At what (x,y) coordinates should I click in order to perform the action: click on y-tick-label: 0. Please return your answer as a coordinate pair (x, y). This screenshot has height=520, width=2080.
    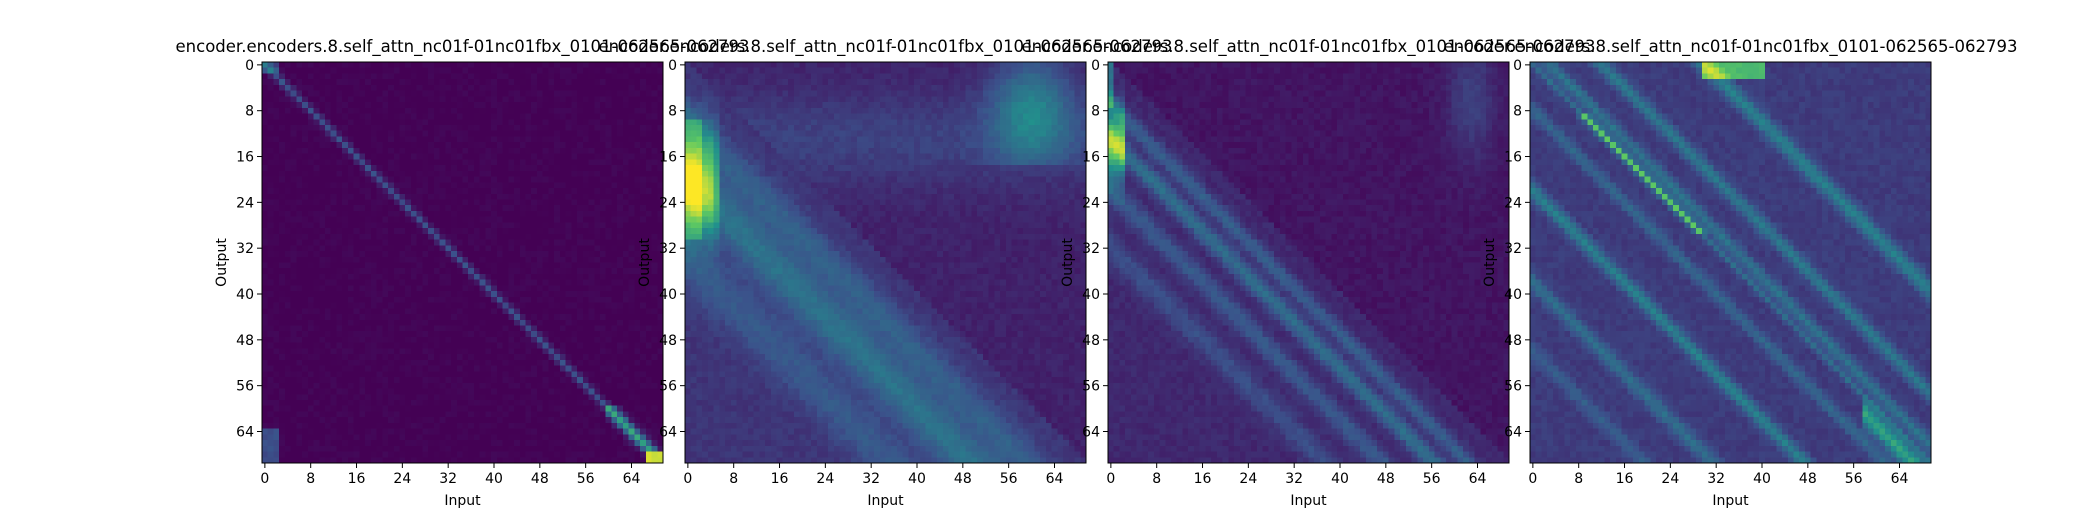
    Looking at the image, I should click on (249, 66).